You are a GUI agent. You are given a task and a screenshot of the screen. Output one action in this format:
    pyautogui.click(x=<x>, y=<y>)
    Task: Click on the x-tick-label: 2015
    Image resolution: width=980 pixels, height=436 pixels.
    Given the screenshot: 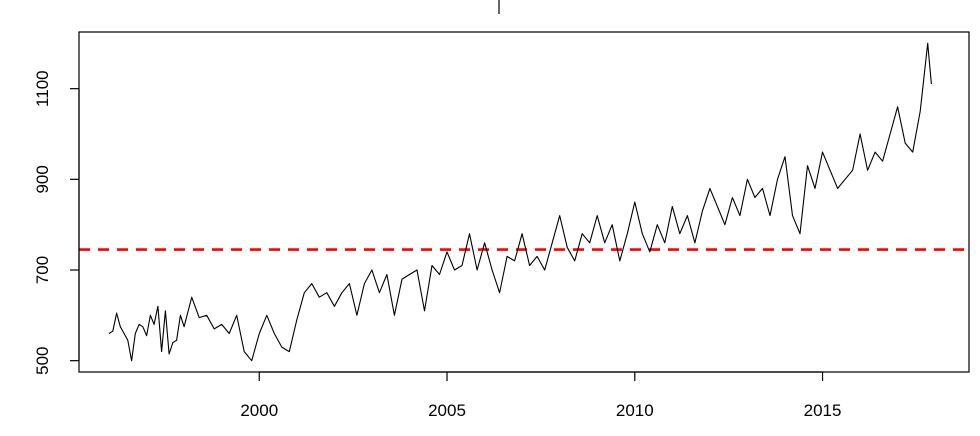 What is the action you would take?
    pyautogui.click(x=823, y=410)
    